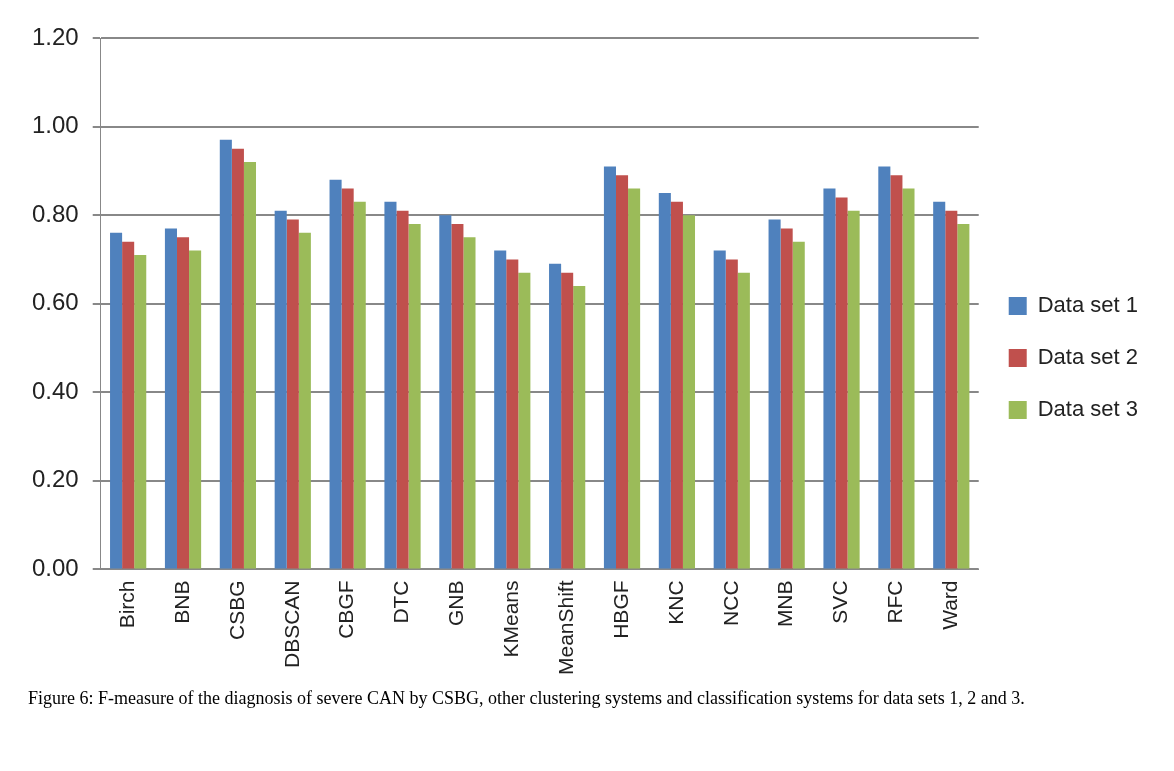 Image resolution: width=1174 pixels, height=771 pixels. What do you see at coordinates (730, 603) in the screenshot?
I see `x-tick-label: NCC` at bounding box center [730, 603].